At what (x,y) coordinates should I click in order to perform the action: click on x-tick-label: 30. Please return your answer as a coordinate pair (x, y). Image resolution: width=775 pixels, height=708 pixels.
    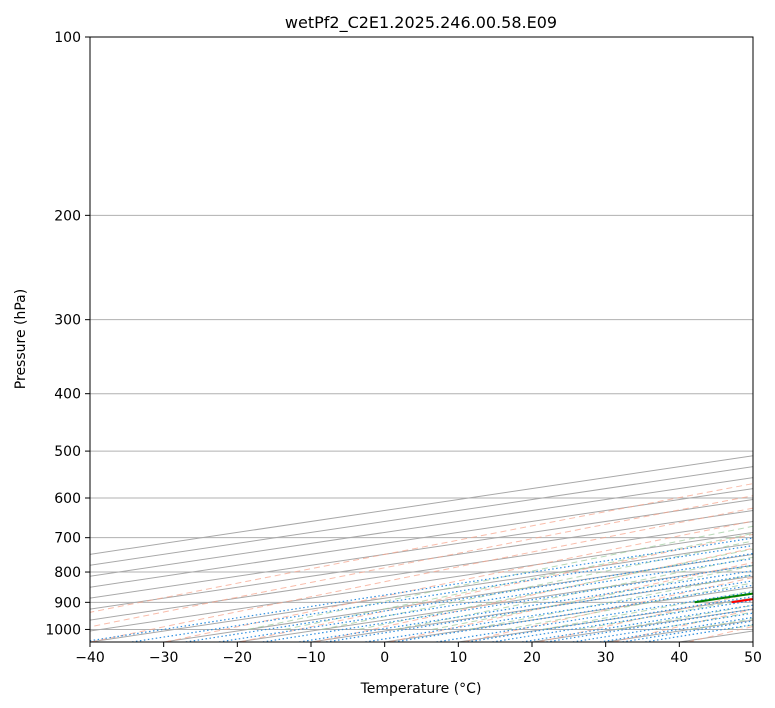
    Looking at the image, I should click on (606, 658).